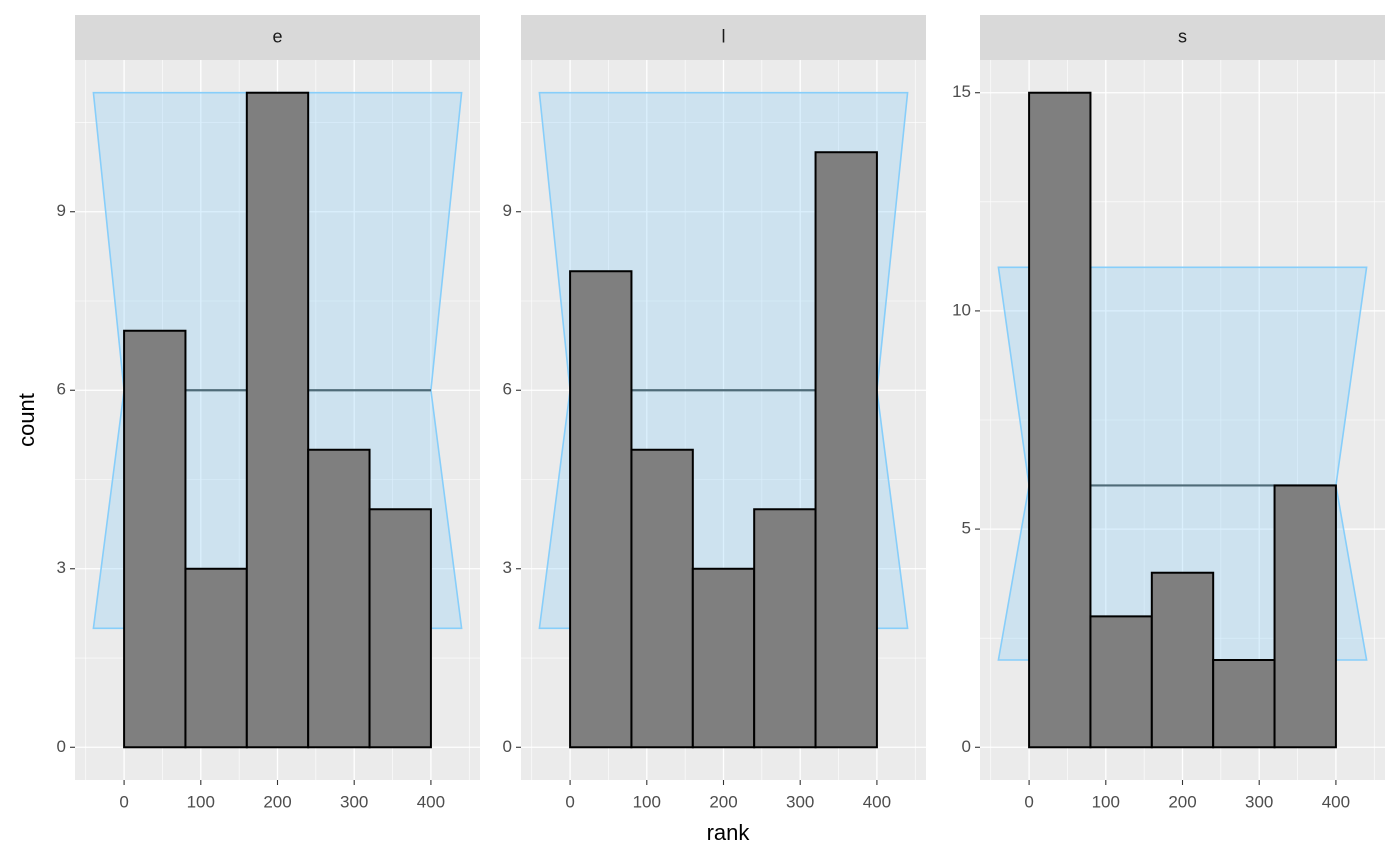 The height and width of the screenshot is (865, 1400). I want to click on strip-label: l, so click(724, 36).